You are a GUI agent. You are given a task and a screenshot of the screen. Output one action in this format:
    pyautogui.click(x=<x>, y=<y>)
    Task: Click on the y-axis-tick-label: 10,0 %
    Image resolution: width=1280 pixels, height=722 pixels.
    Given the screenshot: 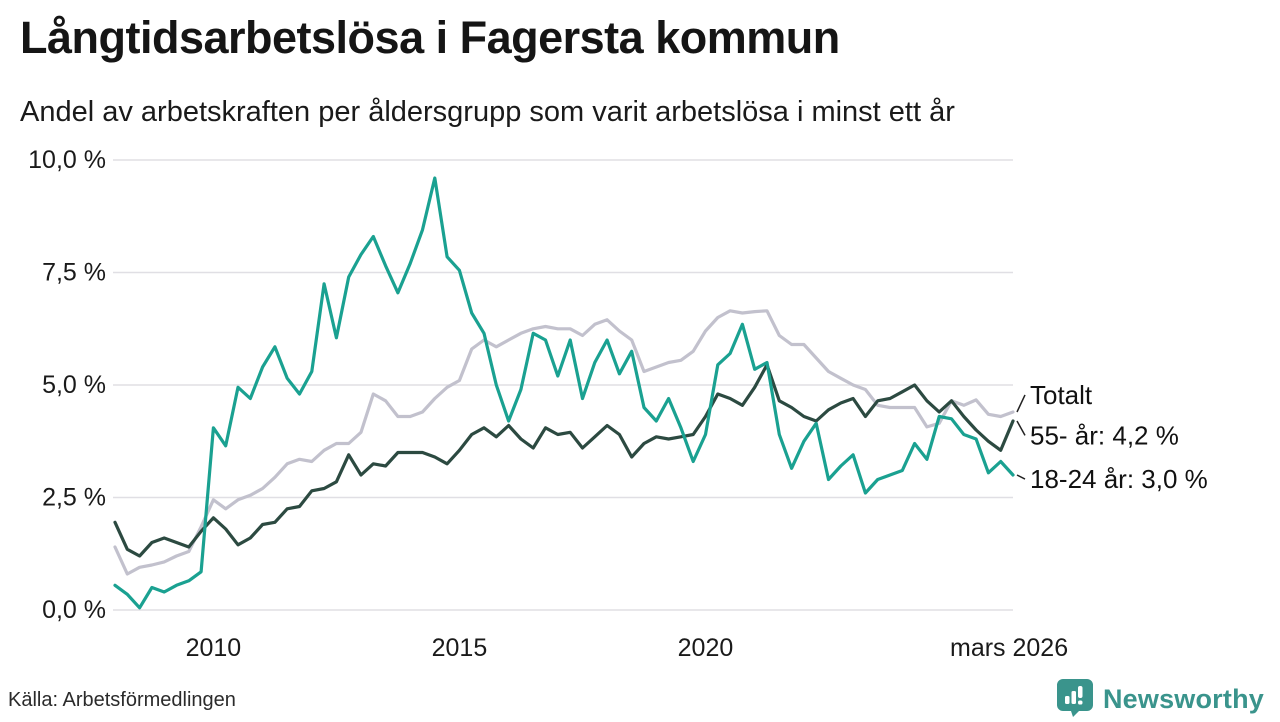 What is the action you would take?
    pyautogui.click(x=67, y=160)
    